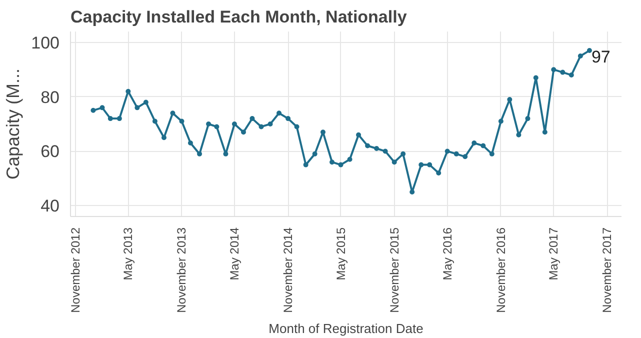 This screenshot has height=338, width=641. What do you see at coordinates (501, 270) in the screenshot?
I see `x-tick-label: November 2016` at bounding box center [501, 270].